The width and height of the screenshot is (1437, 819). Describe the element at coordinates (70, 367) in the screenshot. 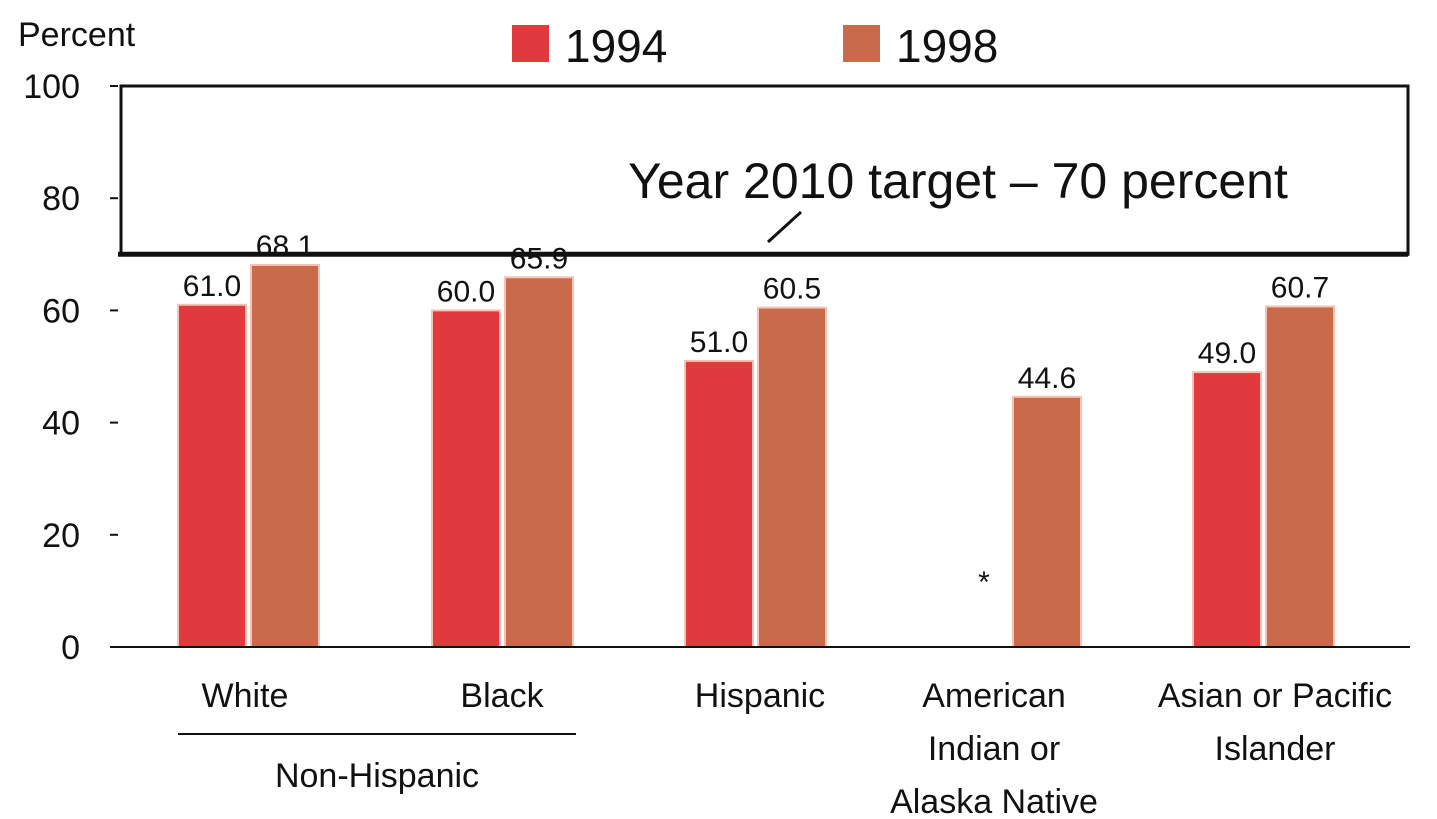

I see `y-axis-ticks: 0 20 40 60 80 100` at that location.